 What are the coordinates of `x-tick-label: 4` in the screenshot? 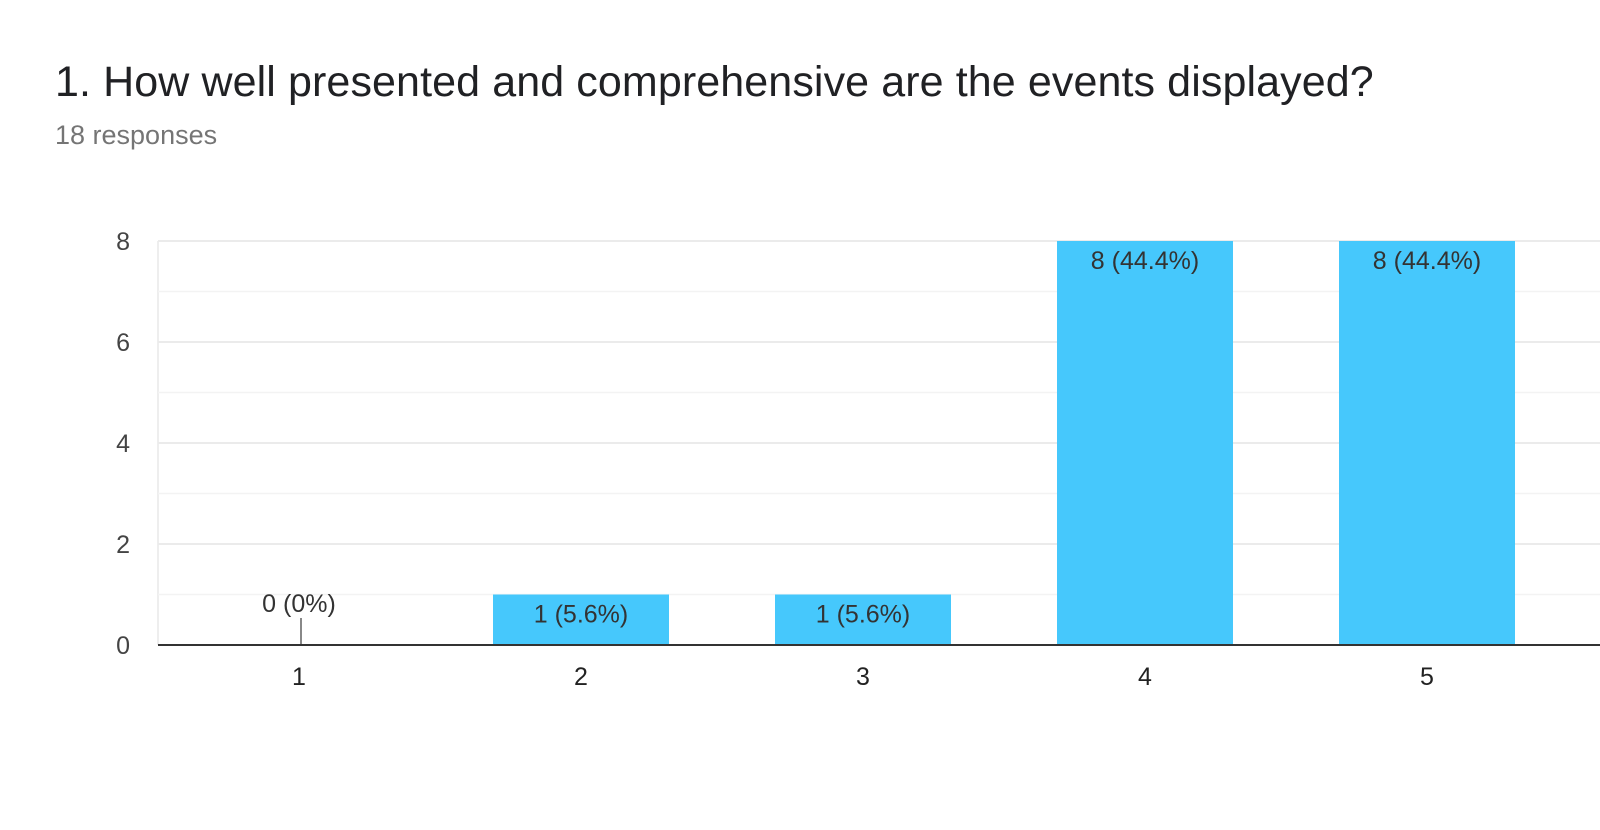 It's located at (1145, 677).